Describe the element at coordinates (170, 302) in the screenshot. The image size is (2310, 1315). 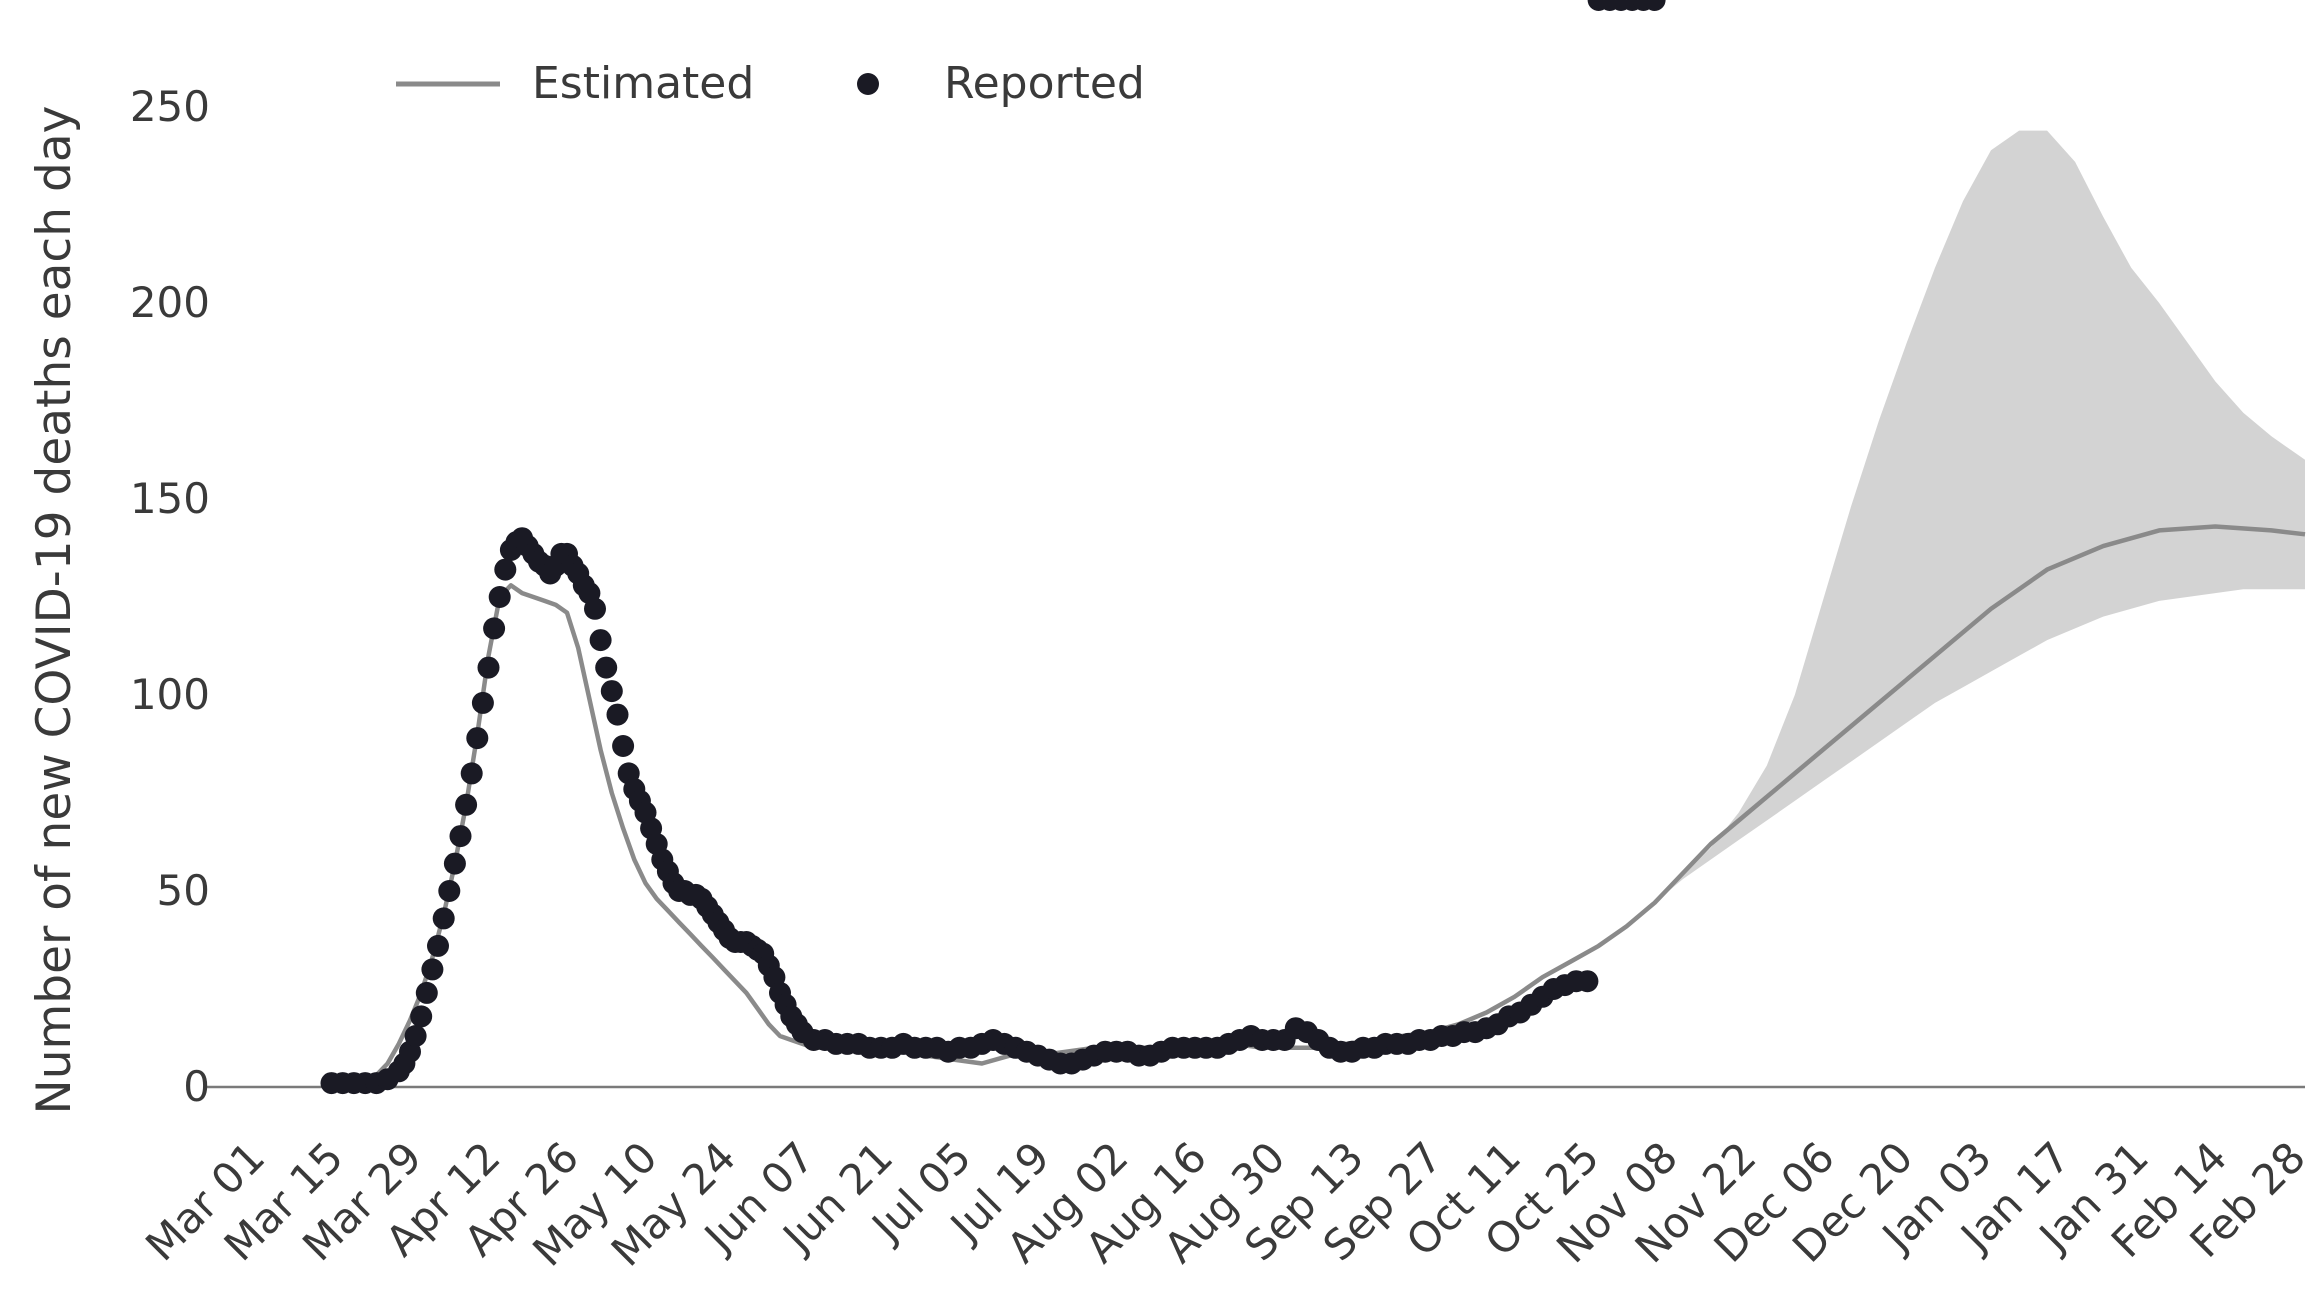
I see `y-tick-label: 200` at that location.